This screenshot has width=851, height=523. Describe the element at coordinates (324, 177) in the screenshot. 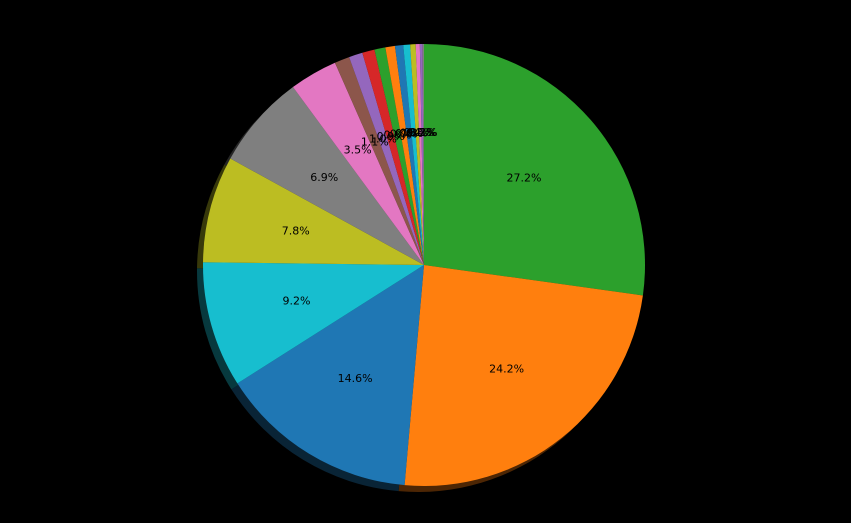

I see `pie-slice-label: 6.9%` at that location.